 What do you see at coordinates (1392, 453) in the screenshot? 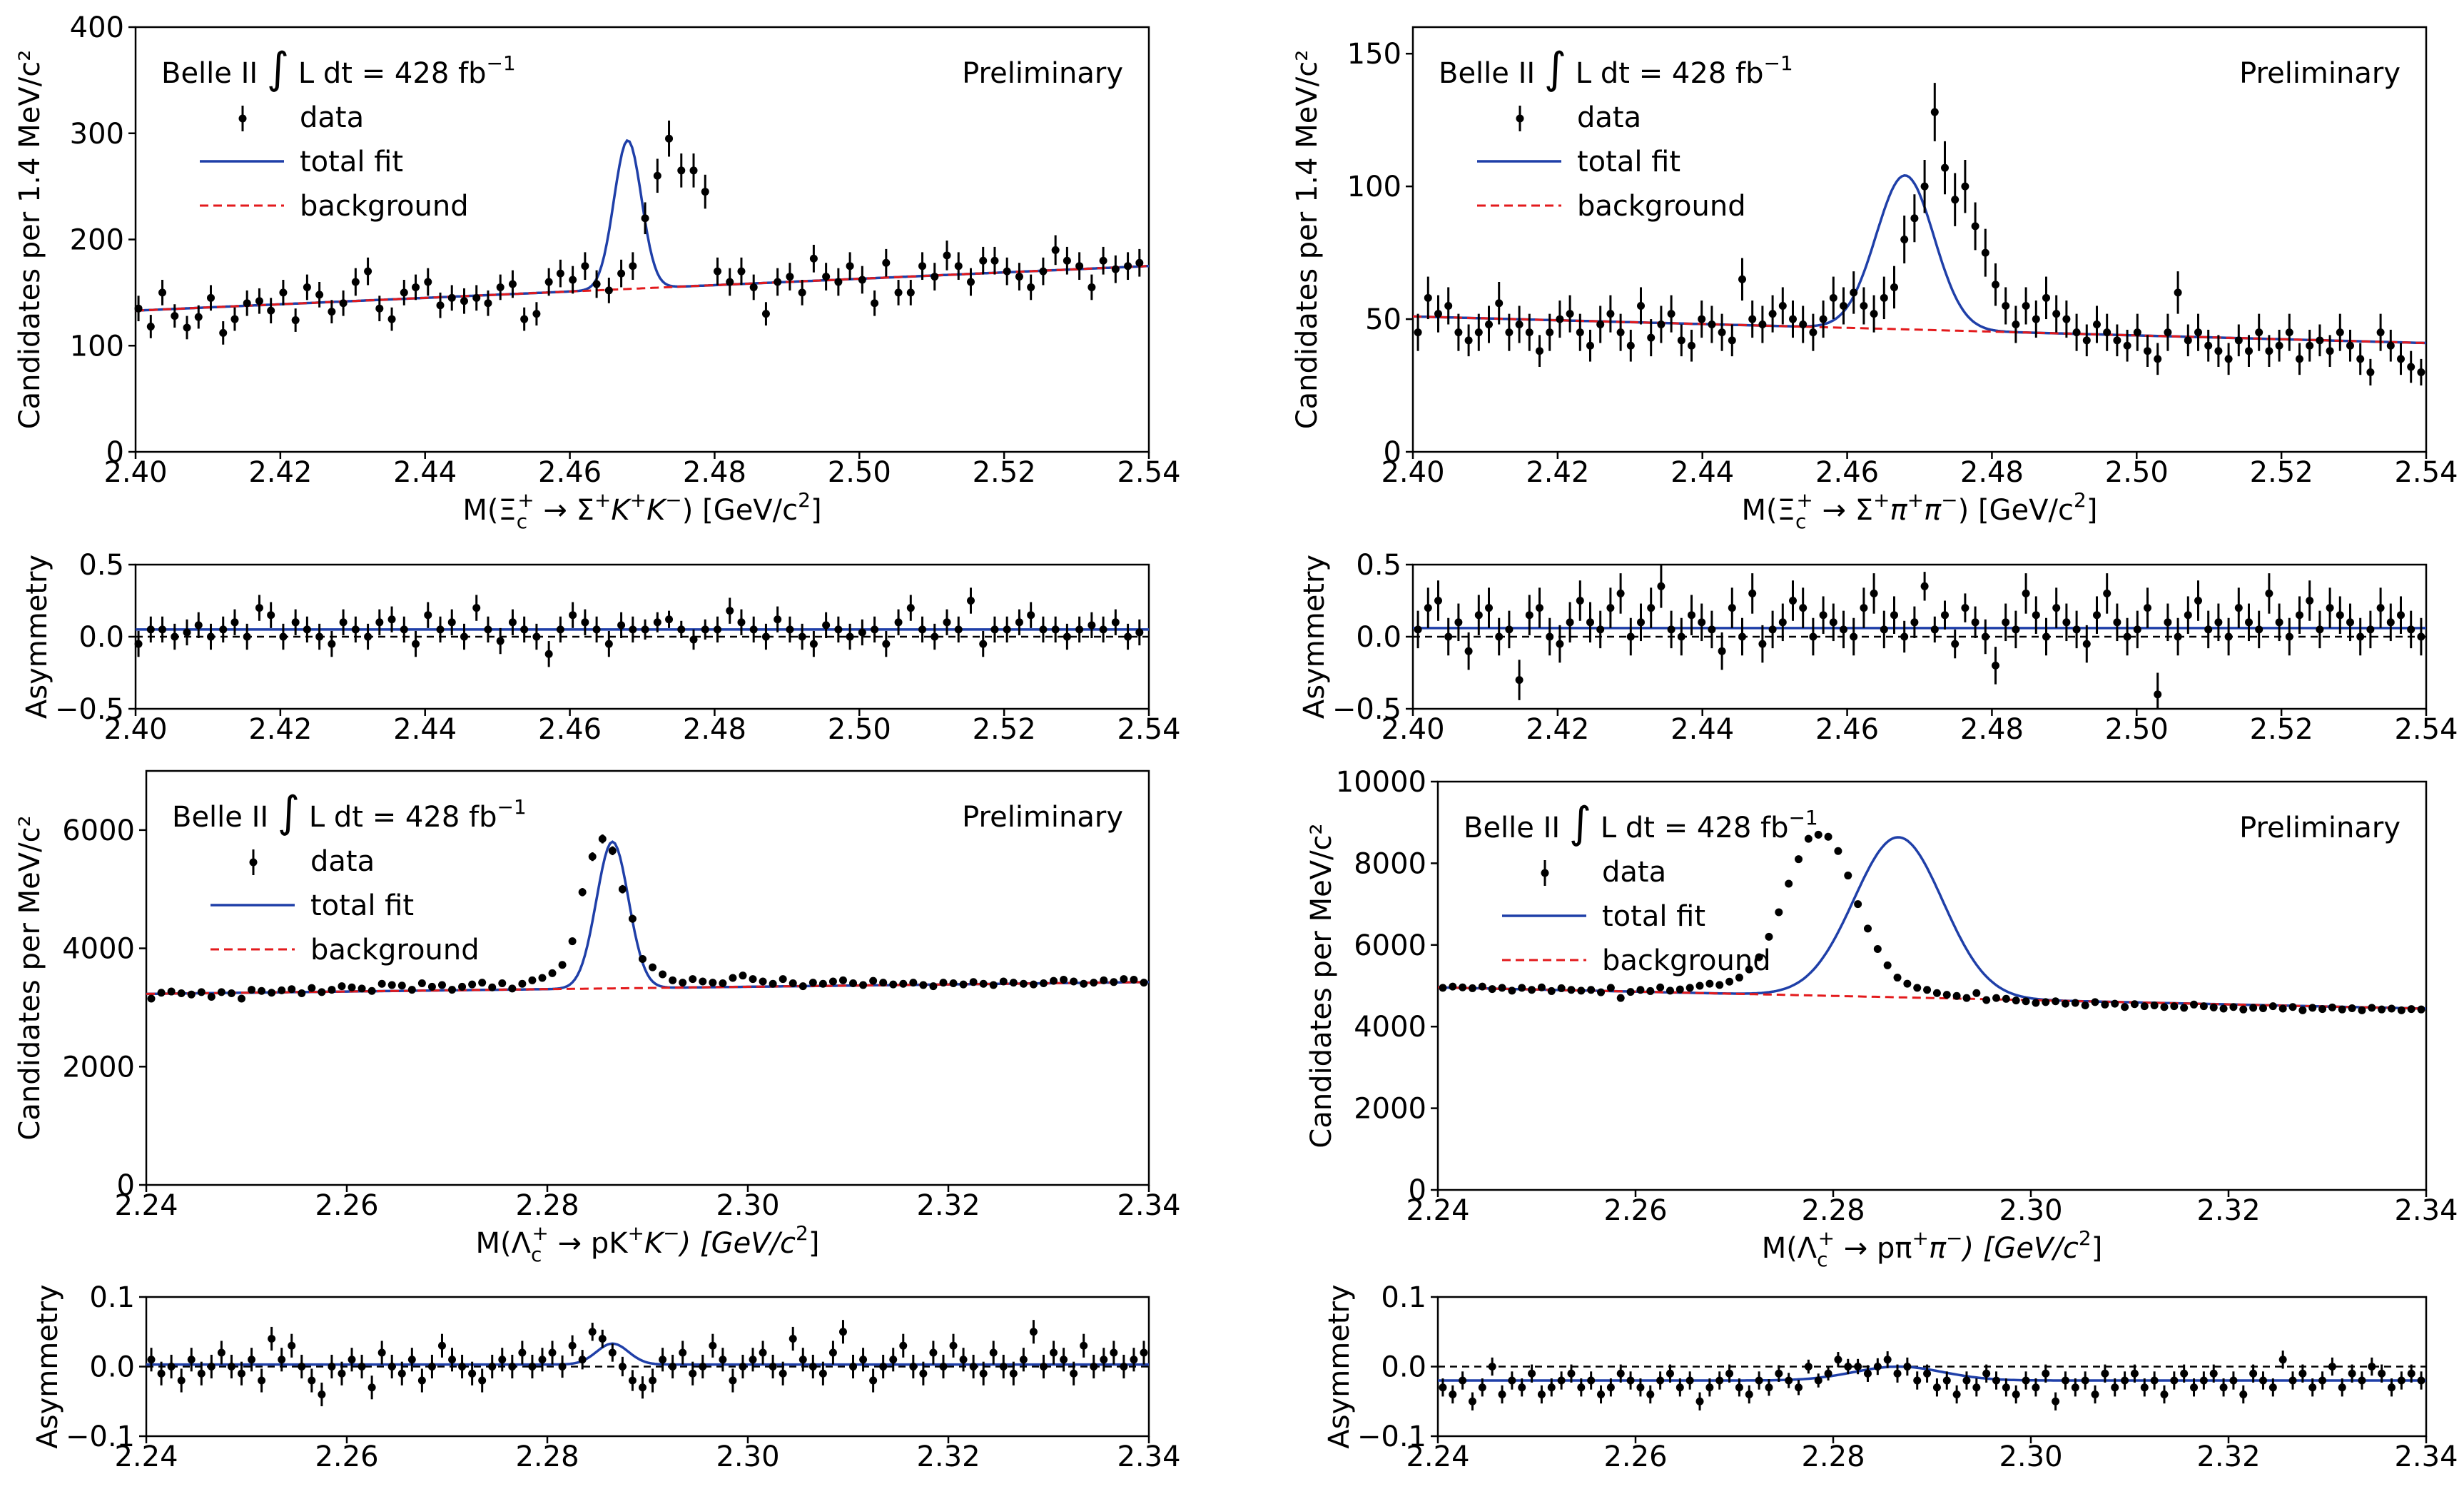
I see `y-tick-label: 0` at bounding box center [1392, 453].